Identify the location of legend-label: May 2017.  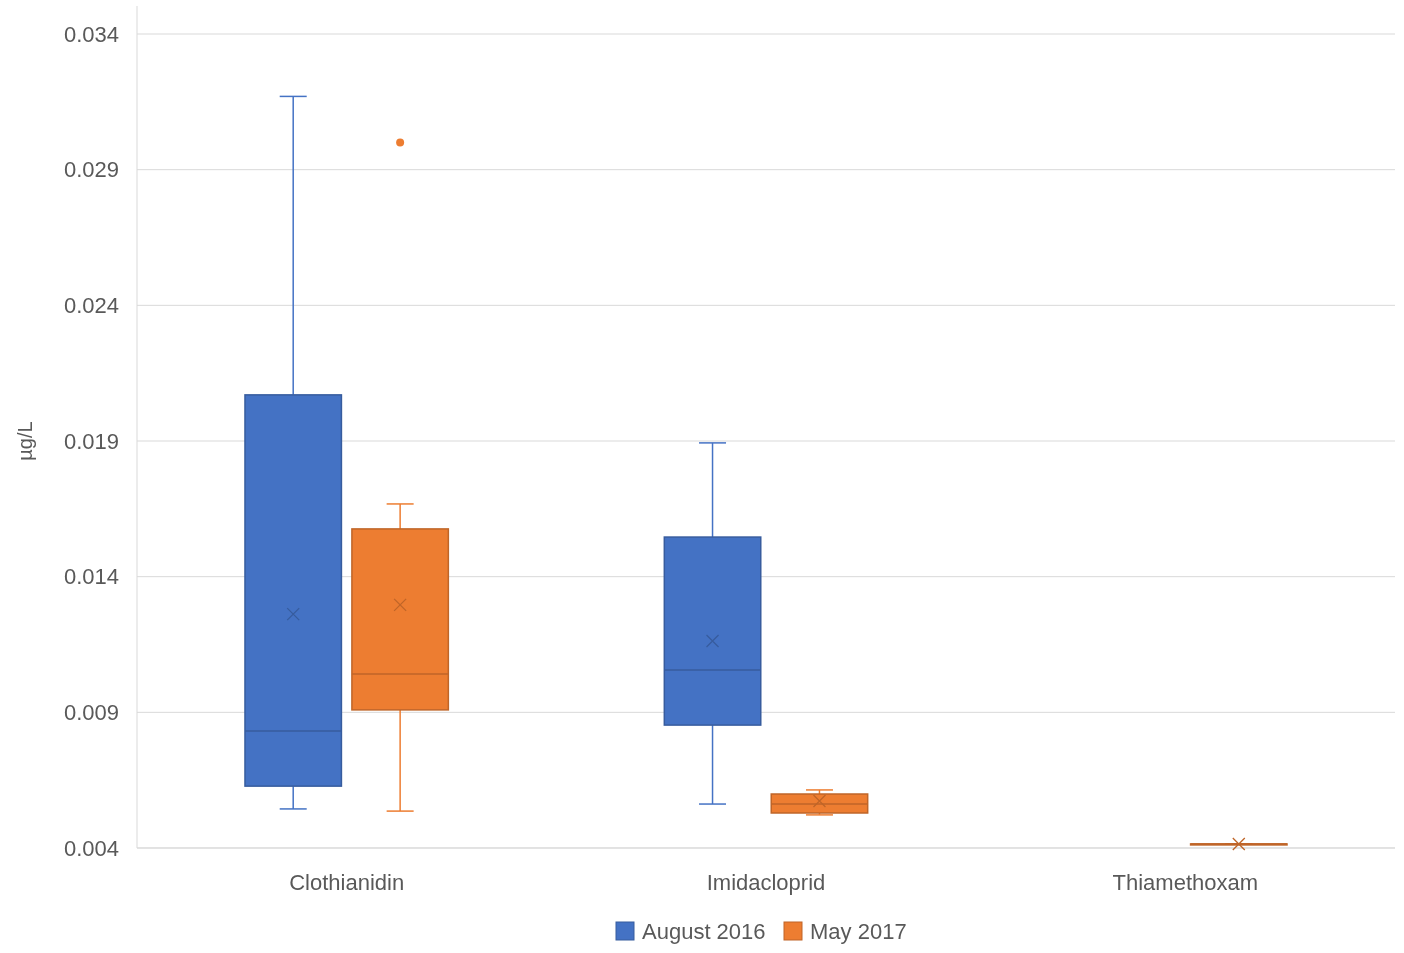
(858, 931).